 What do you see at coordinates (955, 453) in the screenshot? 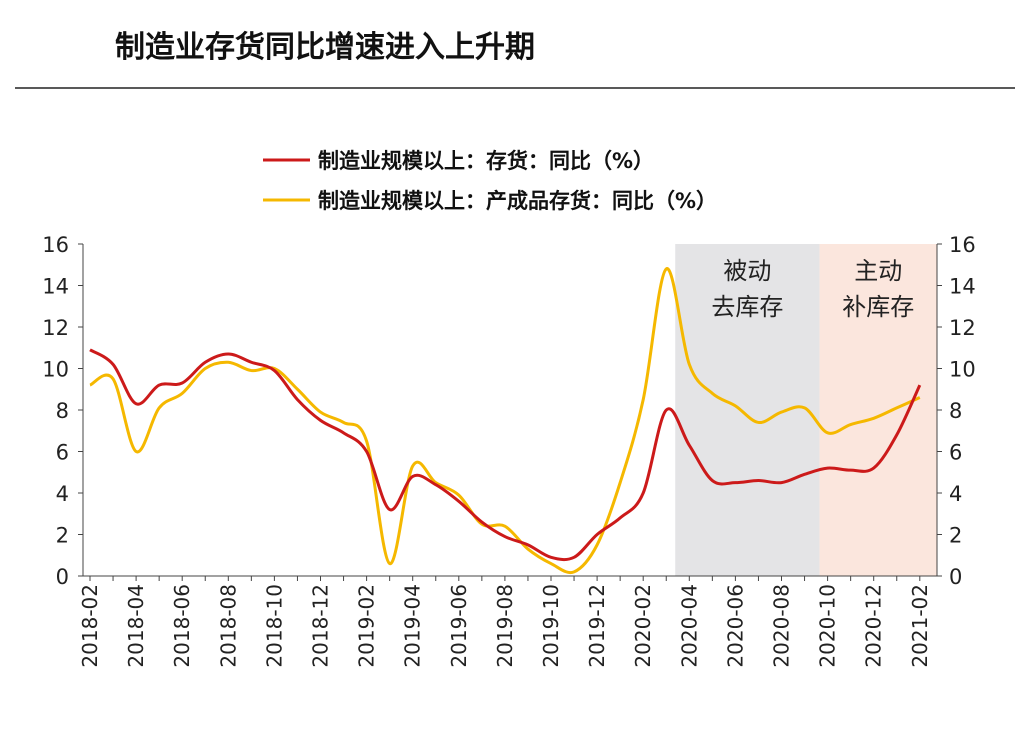
I see `y2-tick-label: 6` at bounding box center [955, 453].